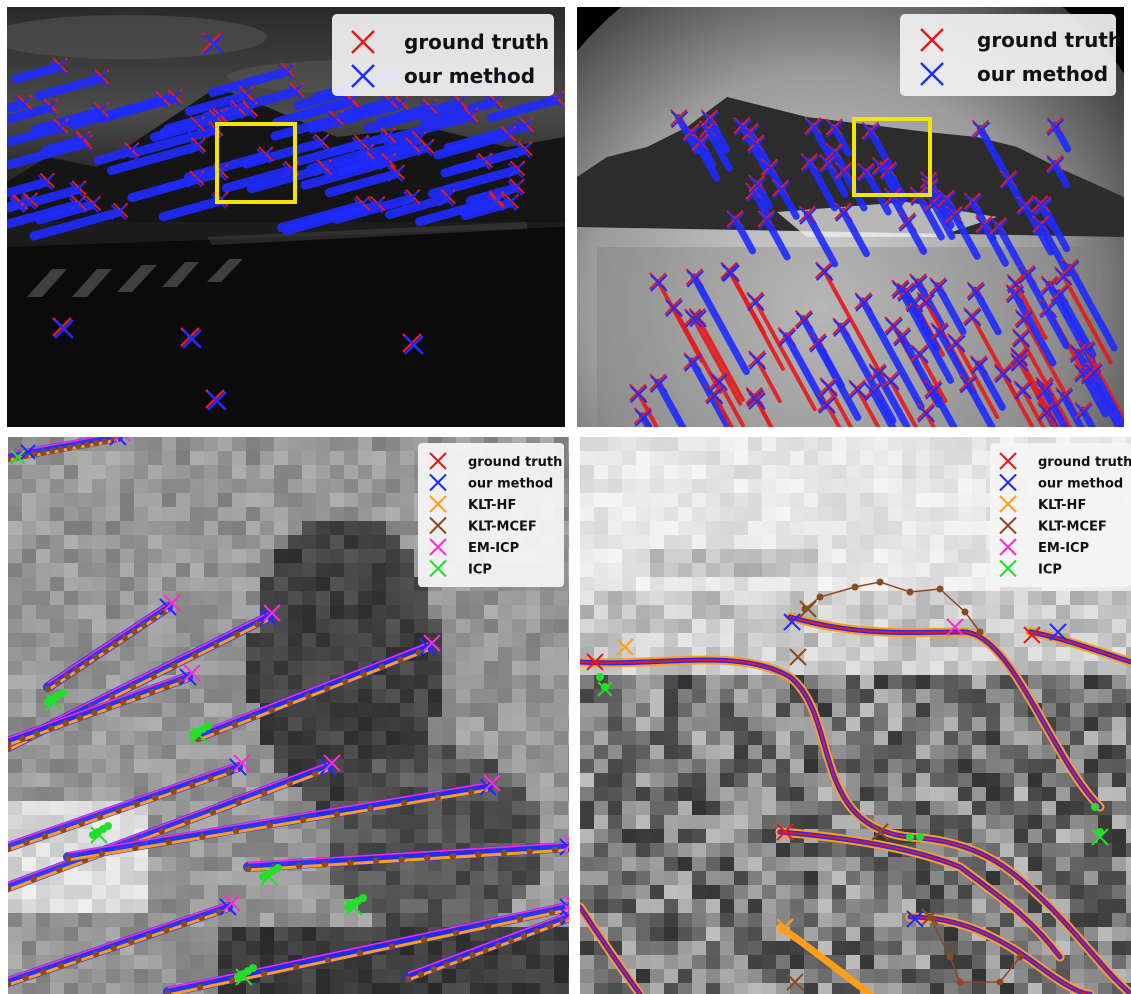 Image resolution: width=1131 pixels, height=994 pixels. What do you see at coordinates (932, 74) in the screenshot?
I see `legend-our-method-marker` at bounding box center [932, 74].